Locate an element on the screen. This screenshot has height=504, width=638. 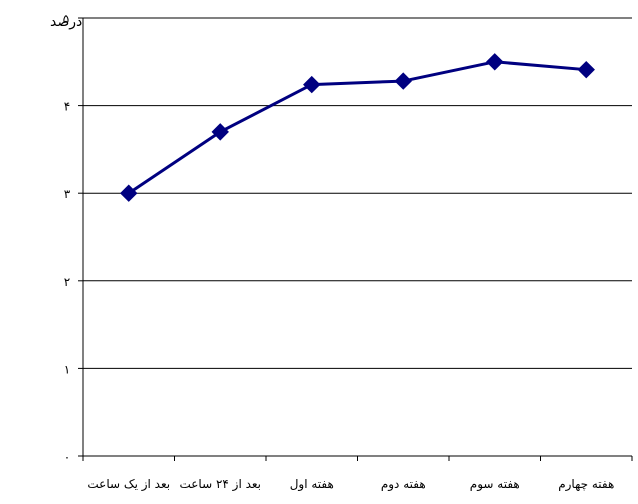
y-unit-label: درصد is located at coordinates (66, 22).